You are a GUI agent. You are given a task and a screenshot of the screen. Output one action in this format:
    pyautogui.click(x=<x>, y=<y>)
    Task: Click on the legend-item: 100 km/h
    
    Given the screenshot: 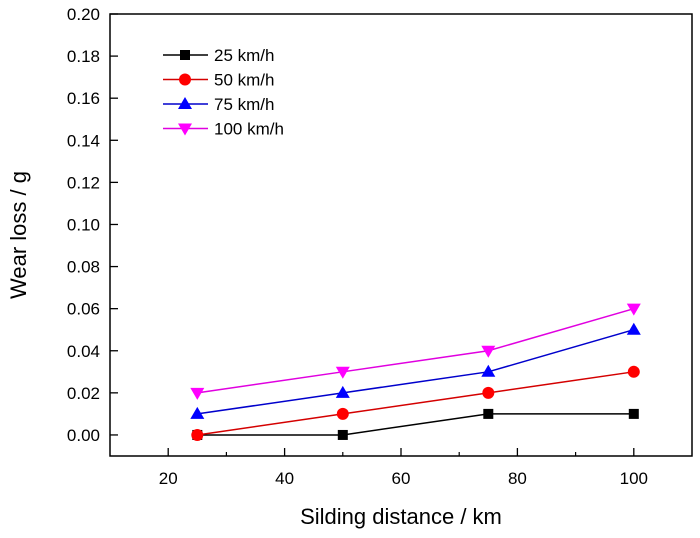 What is the action you would take?
    pyautogui.click(x=223, y=129)
    